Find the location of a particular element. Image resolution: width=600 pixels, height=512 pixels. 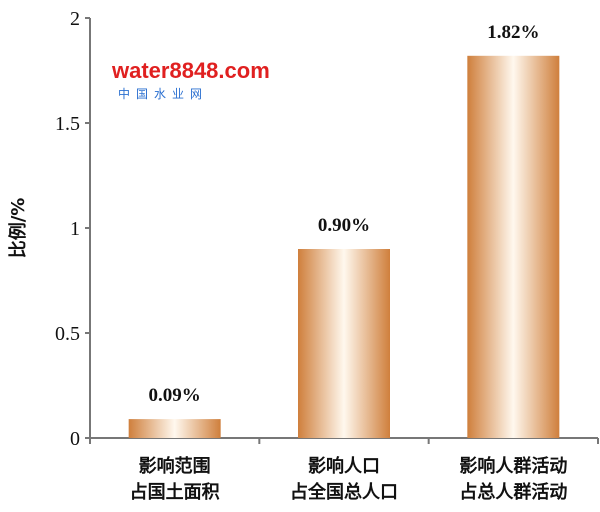

watermark-logo: water8848.com 中国水业网 is located at coordinates (190, 79).